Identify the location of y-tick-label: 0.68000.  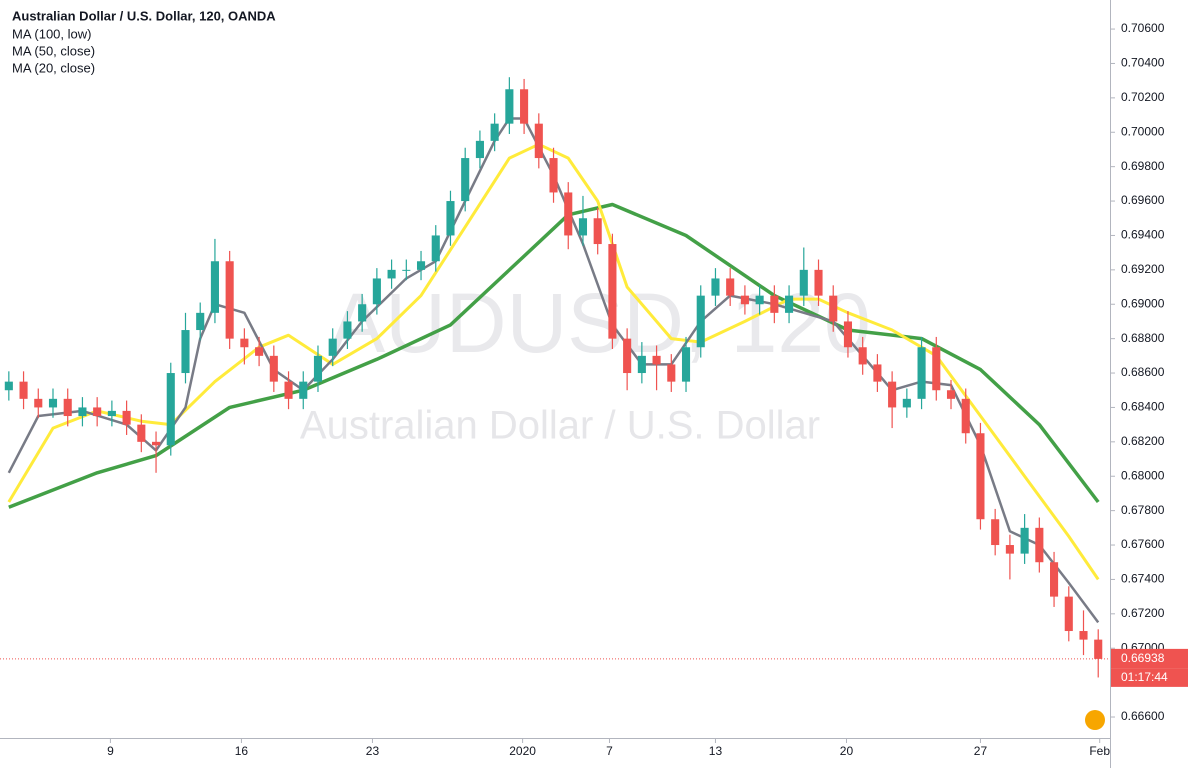
(1143, 475).